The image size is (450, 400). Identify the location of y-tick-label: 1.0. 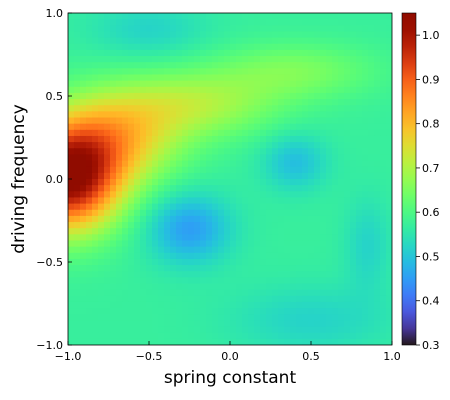
(55, 13).